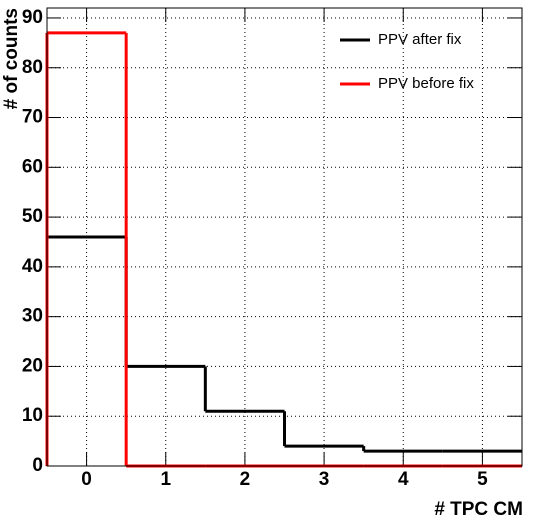  I want to click on y-tick-label: 50, so click(32, 216).